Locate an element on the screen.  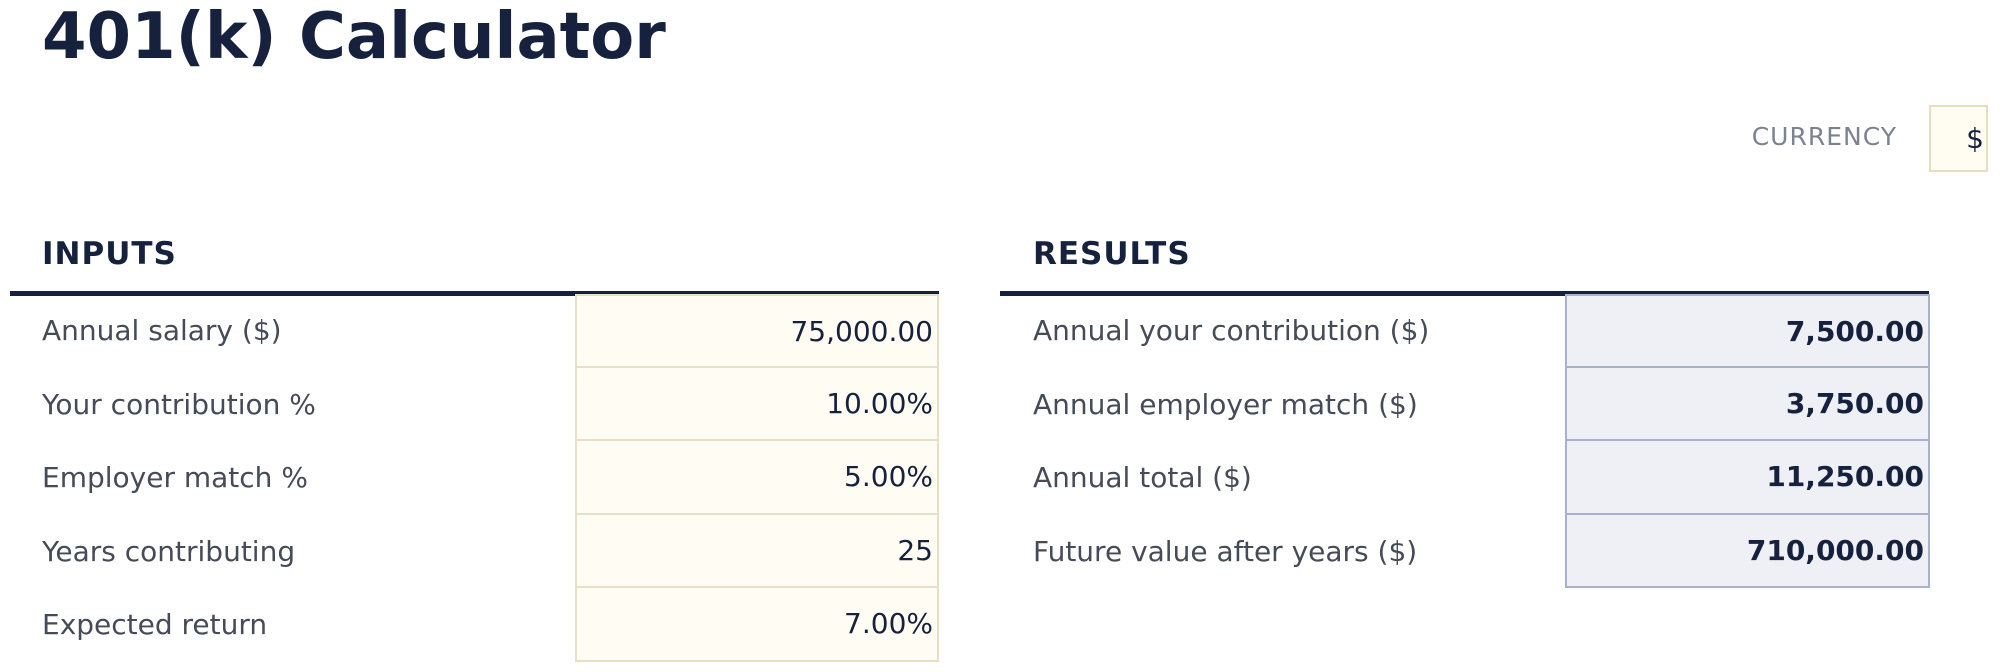
row-label: Expected return is located at coordinates (155, 625).